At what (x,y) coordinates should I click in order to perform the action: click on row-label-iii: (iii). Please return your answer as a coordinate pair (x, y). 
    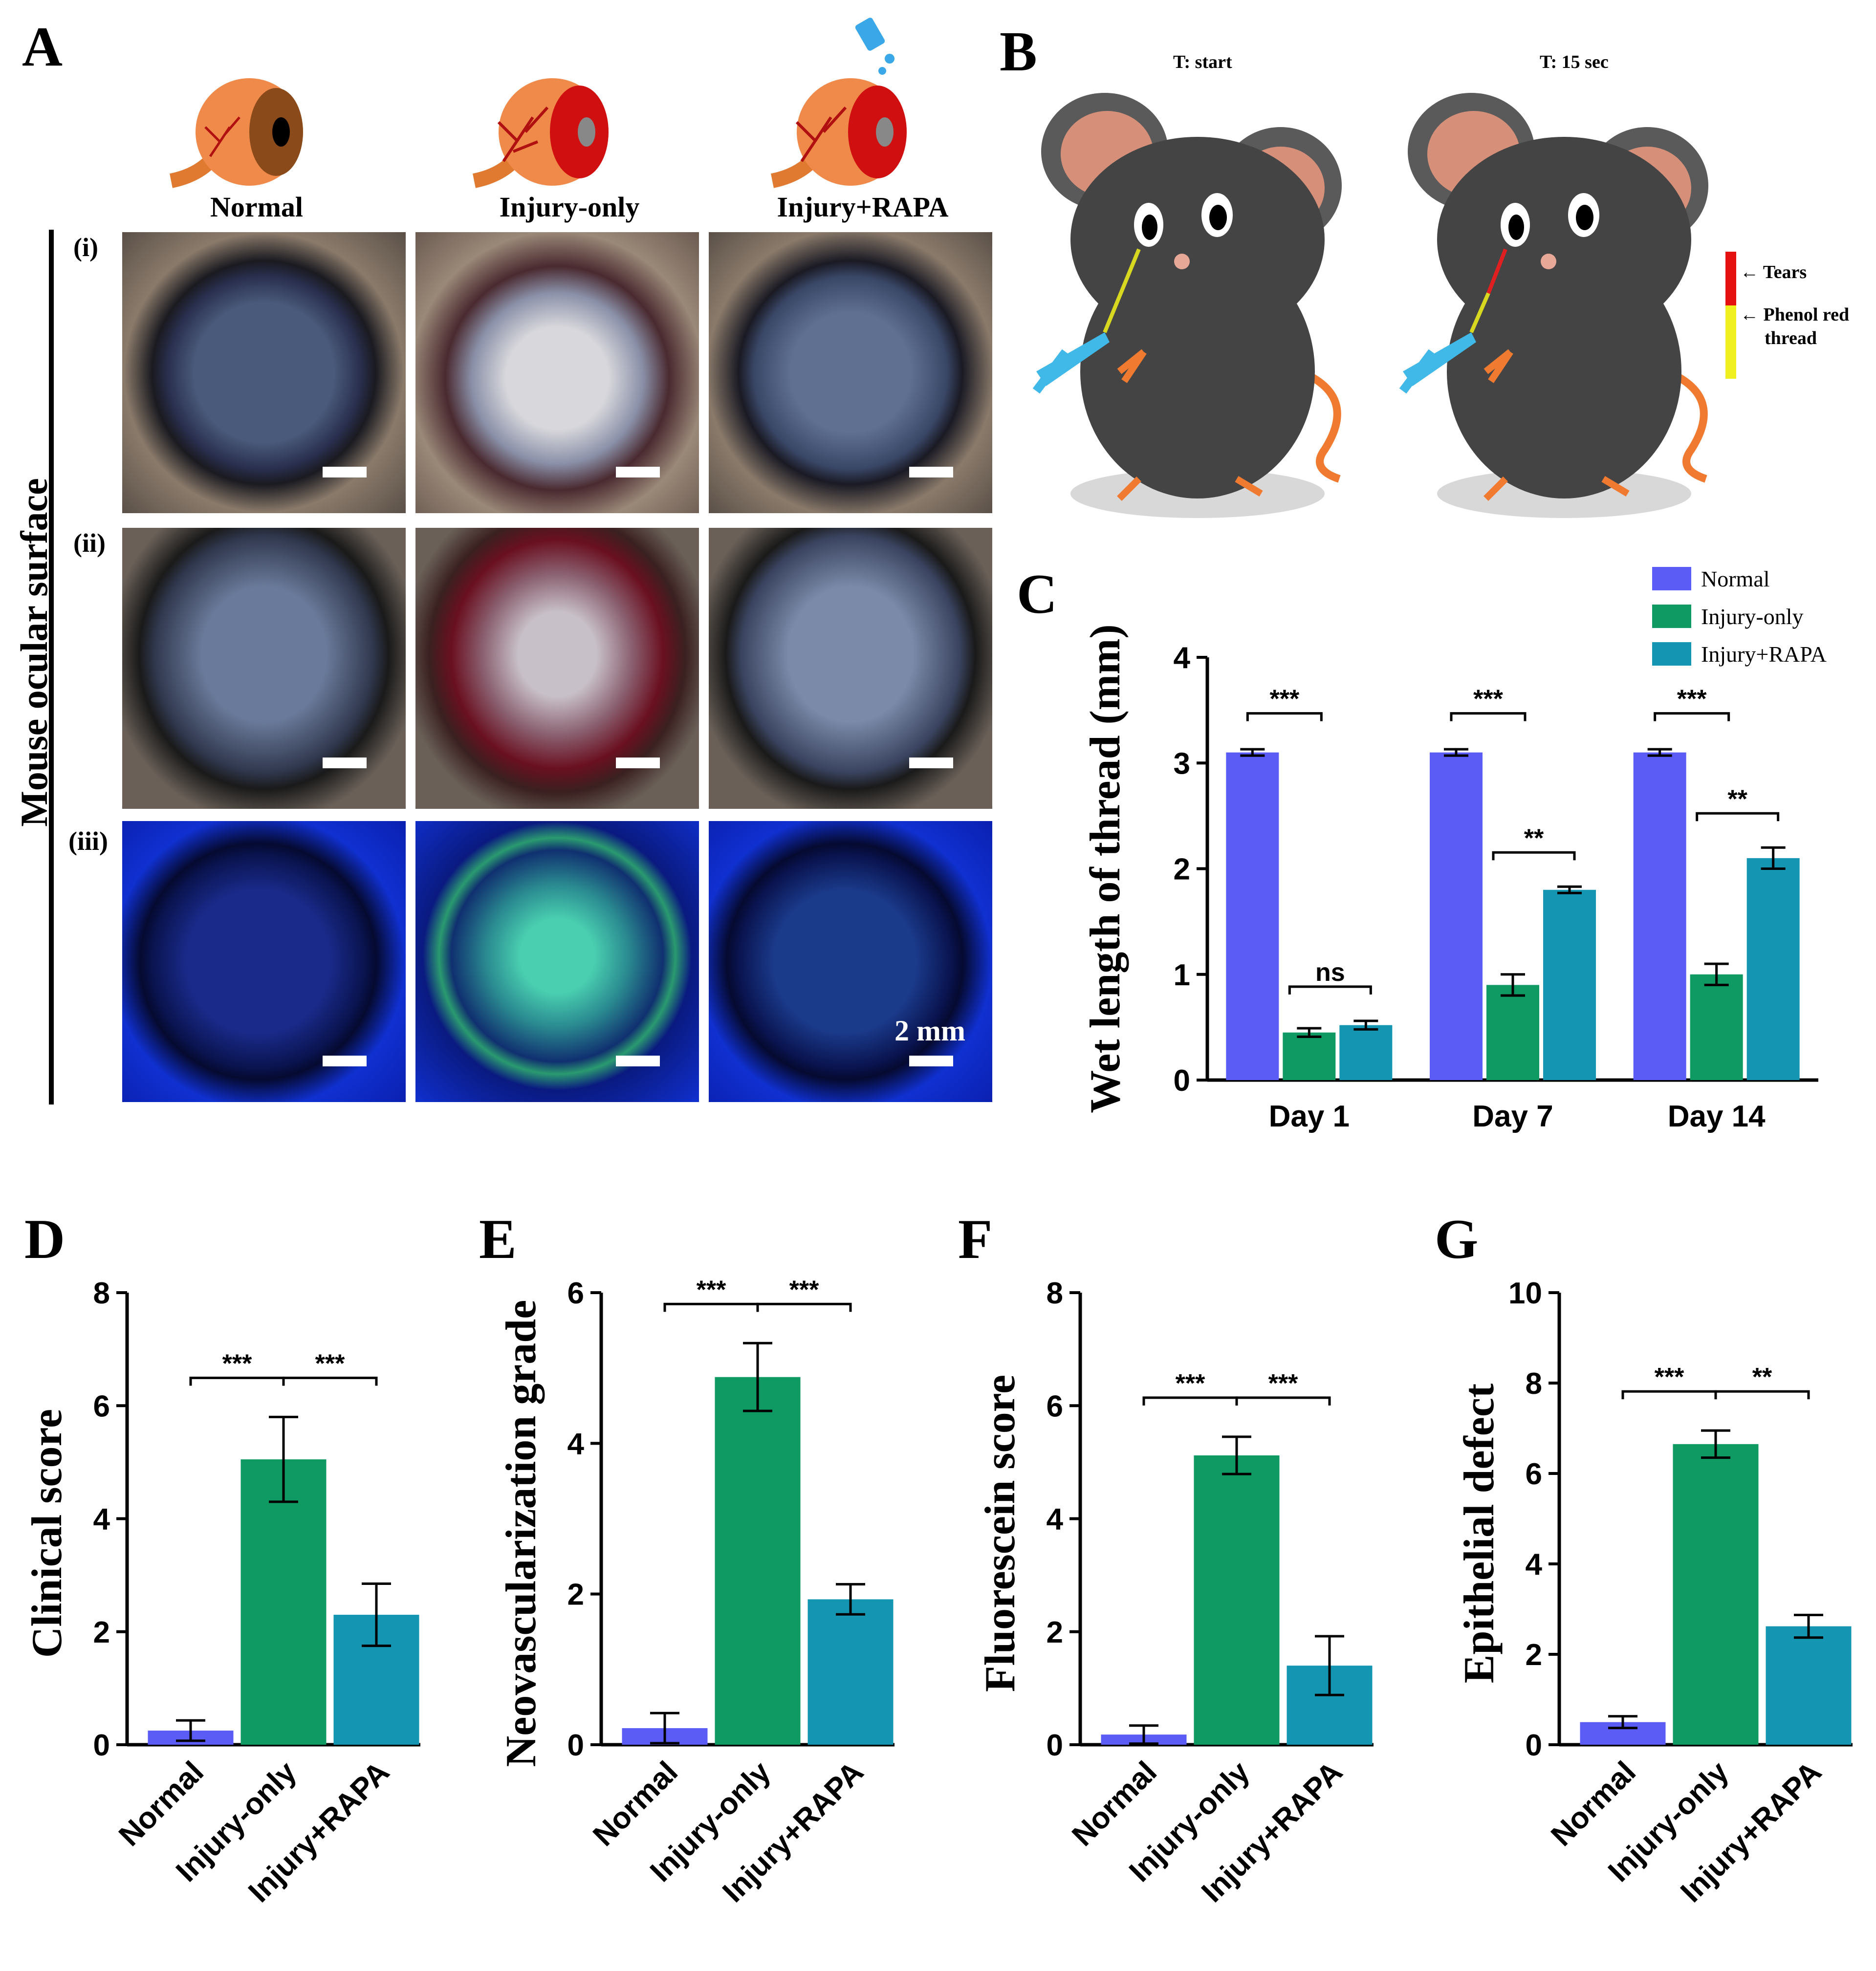
    Looking at the image, I should click on (88, 841).